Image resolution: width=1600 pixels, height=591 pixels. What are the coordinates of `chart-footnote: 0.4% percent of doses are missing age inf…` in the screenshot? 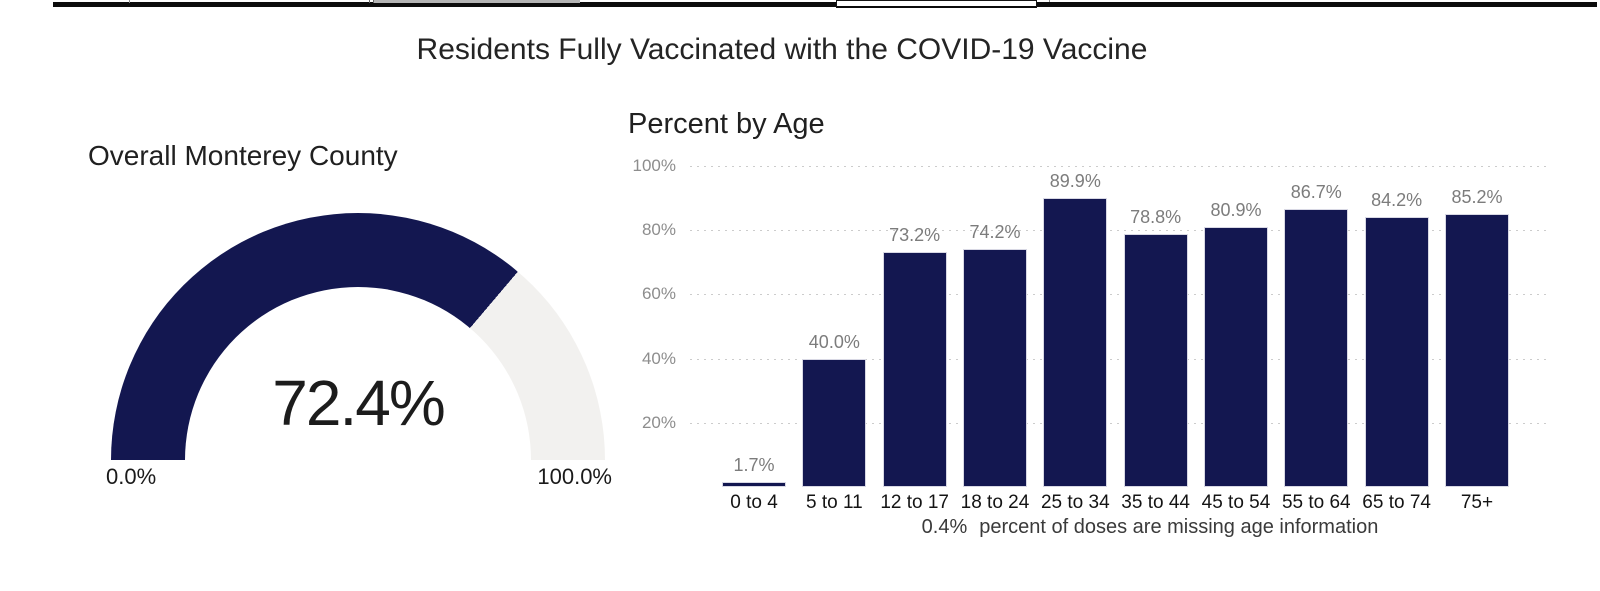 It's located at (1145, 527).